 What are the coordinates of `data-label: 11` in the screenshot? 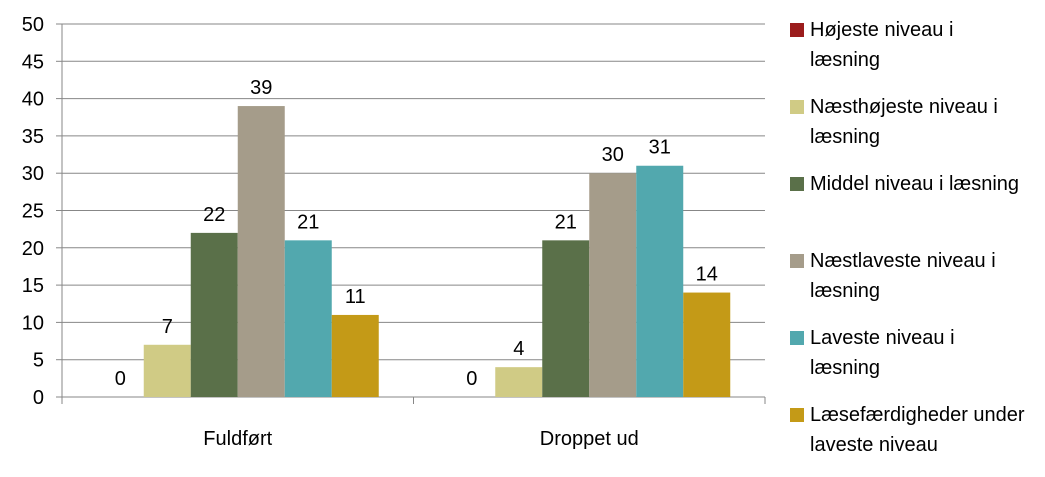 It's located at (355, 297).